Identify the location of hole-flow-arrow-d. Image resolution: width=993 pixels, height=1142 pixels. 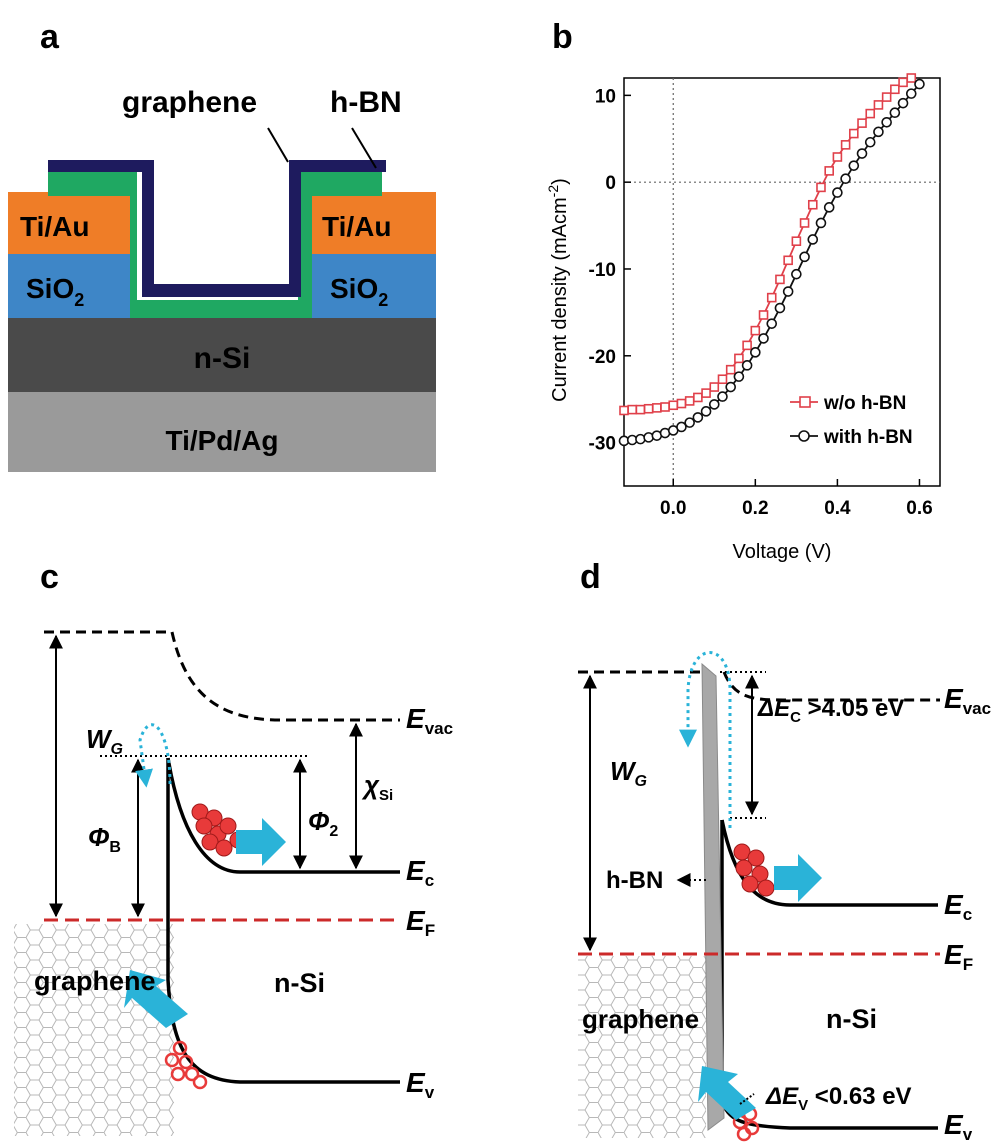
(727, 1093).